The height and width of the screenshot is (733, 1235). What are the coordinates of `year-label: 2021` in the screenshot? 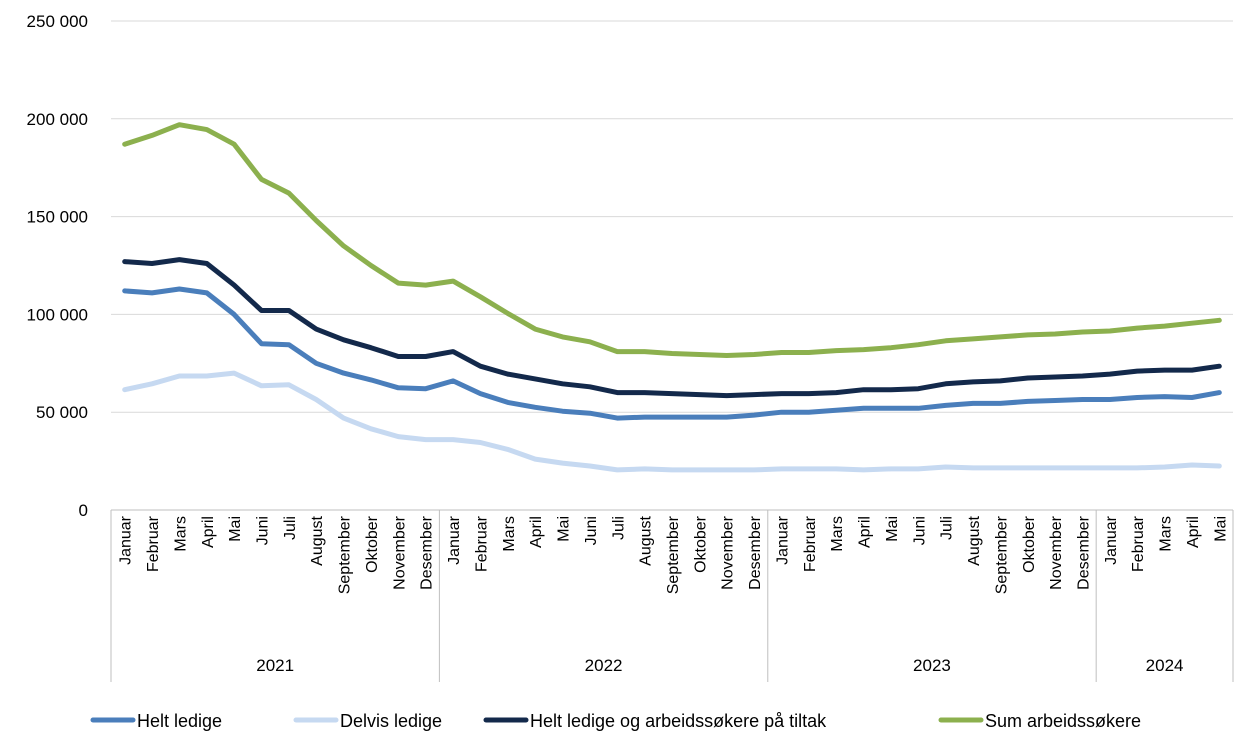 It's located at (275, 665).